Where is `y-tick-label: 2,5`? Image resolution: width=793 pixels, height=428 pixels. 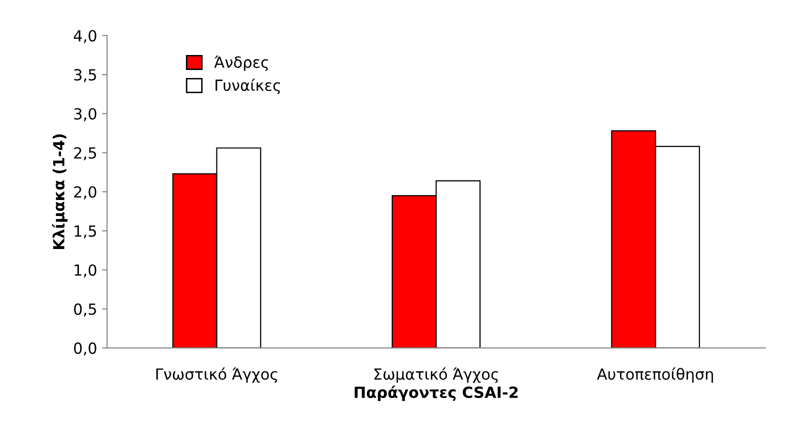
y-tick-label: 2,5 is located at coordinates (85, 153).